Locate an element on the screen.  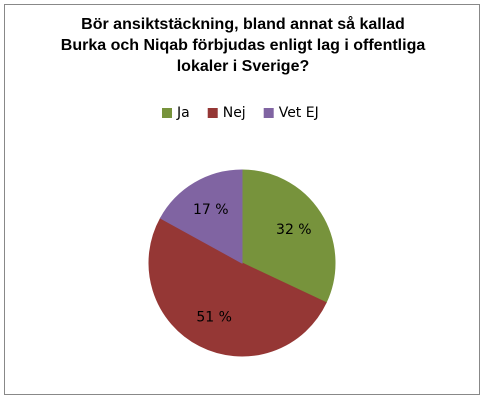
data-label: 32 % is located at coordinates (294, 230).